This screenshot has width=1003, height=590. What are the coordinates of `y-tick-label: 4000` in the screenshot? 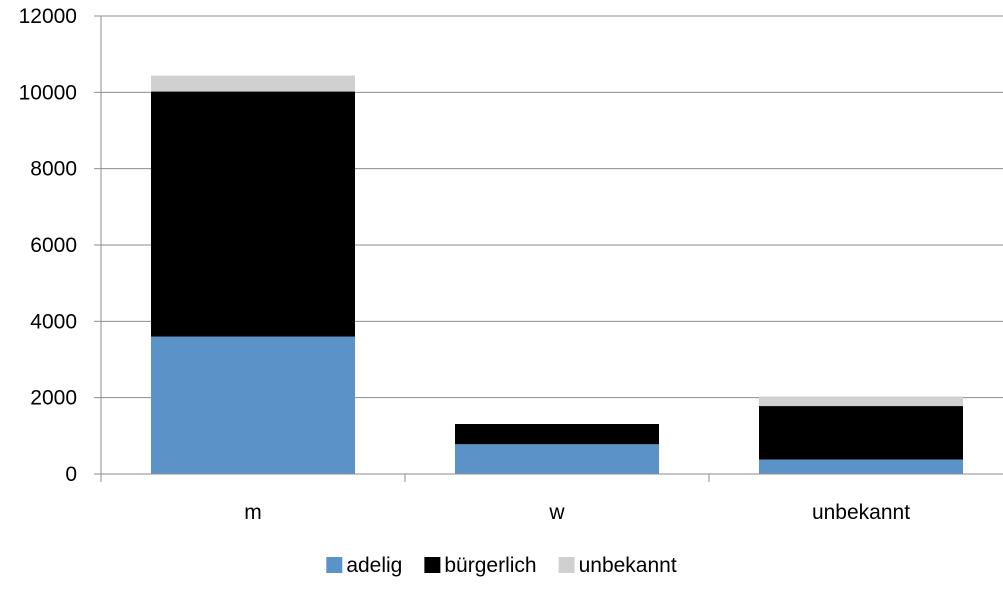 It's located at (53, 321).